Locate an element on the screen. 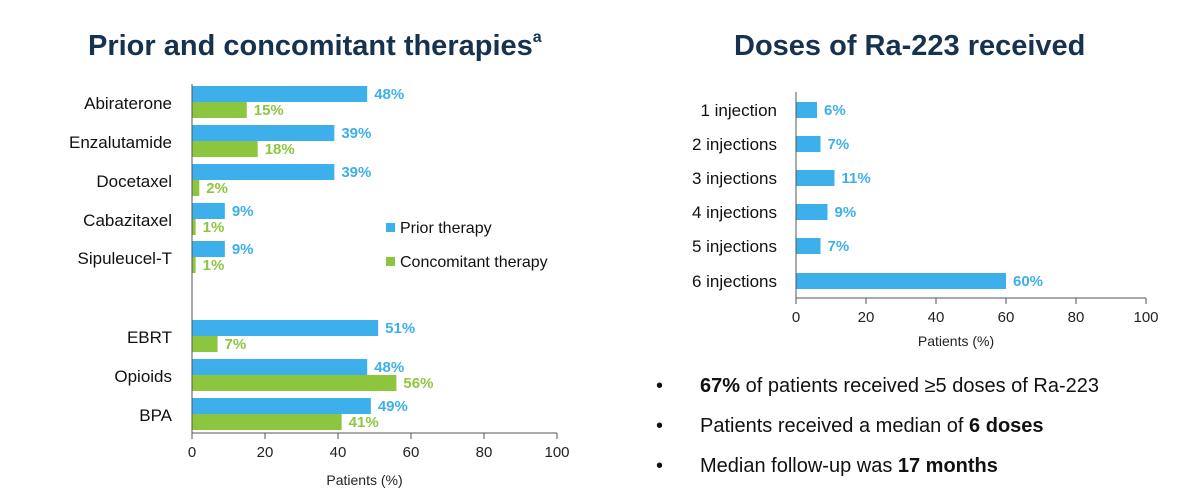 This screenshot has height=503, width=1200. category-label: Opioids is located at coordinates (143, 376).